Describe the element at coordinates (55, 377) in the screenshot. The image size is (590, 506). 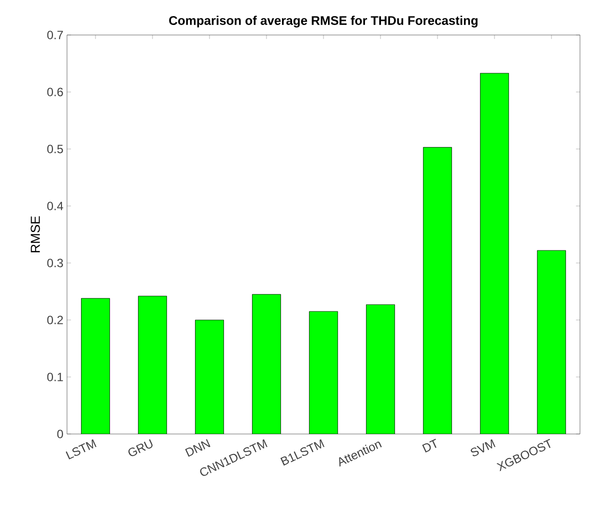
I see `y-tick-label: 0.1` at that location.